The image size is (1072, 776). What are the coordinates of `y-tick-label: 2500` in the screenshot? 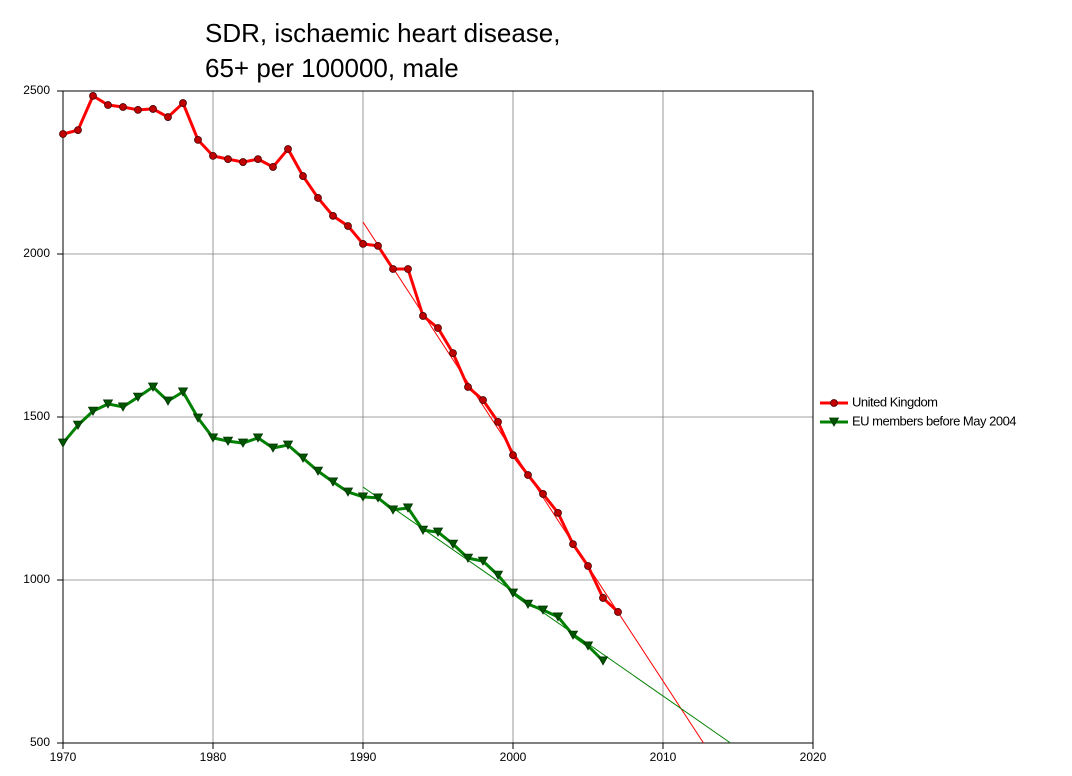 It's located at (36, 90).